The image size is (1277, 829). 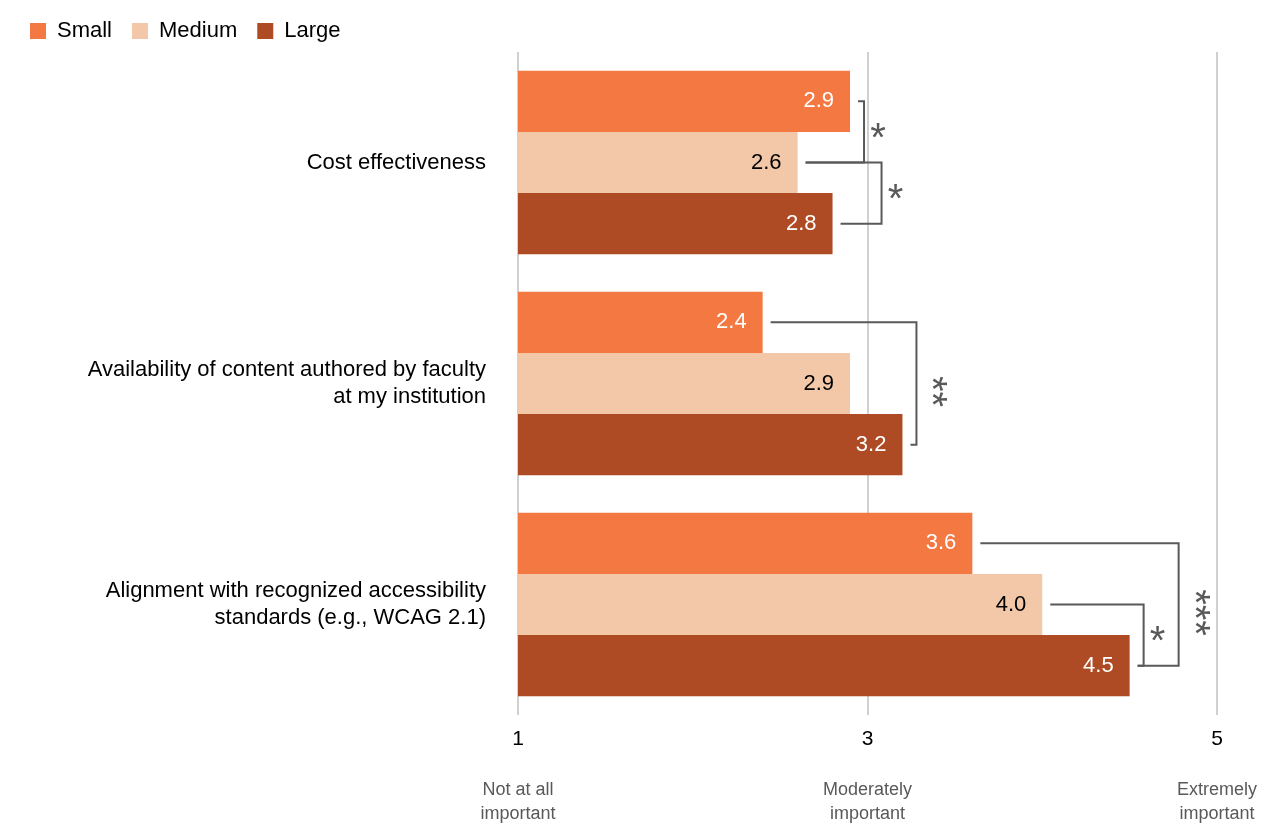 I want to click on x-tick-label: 3, so click(x=867, y=738).